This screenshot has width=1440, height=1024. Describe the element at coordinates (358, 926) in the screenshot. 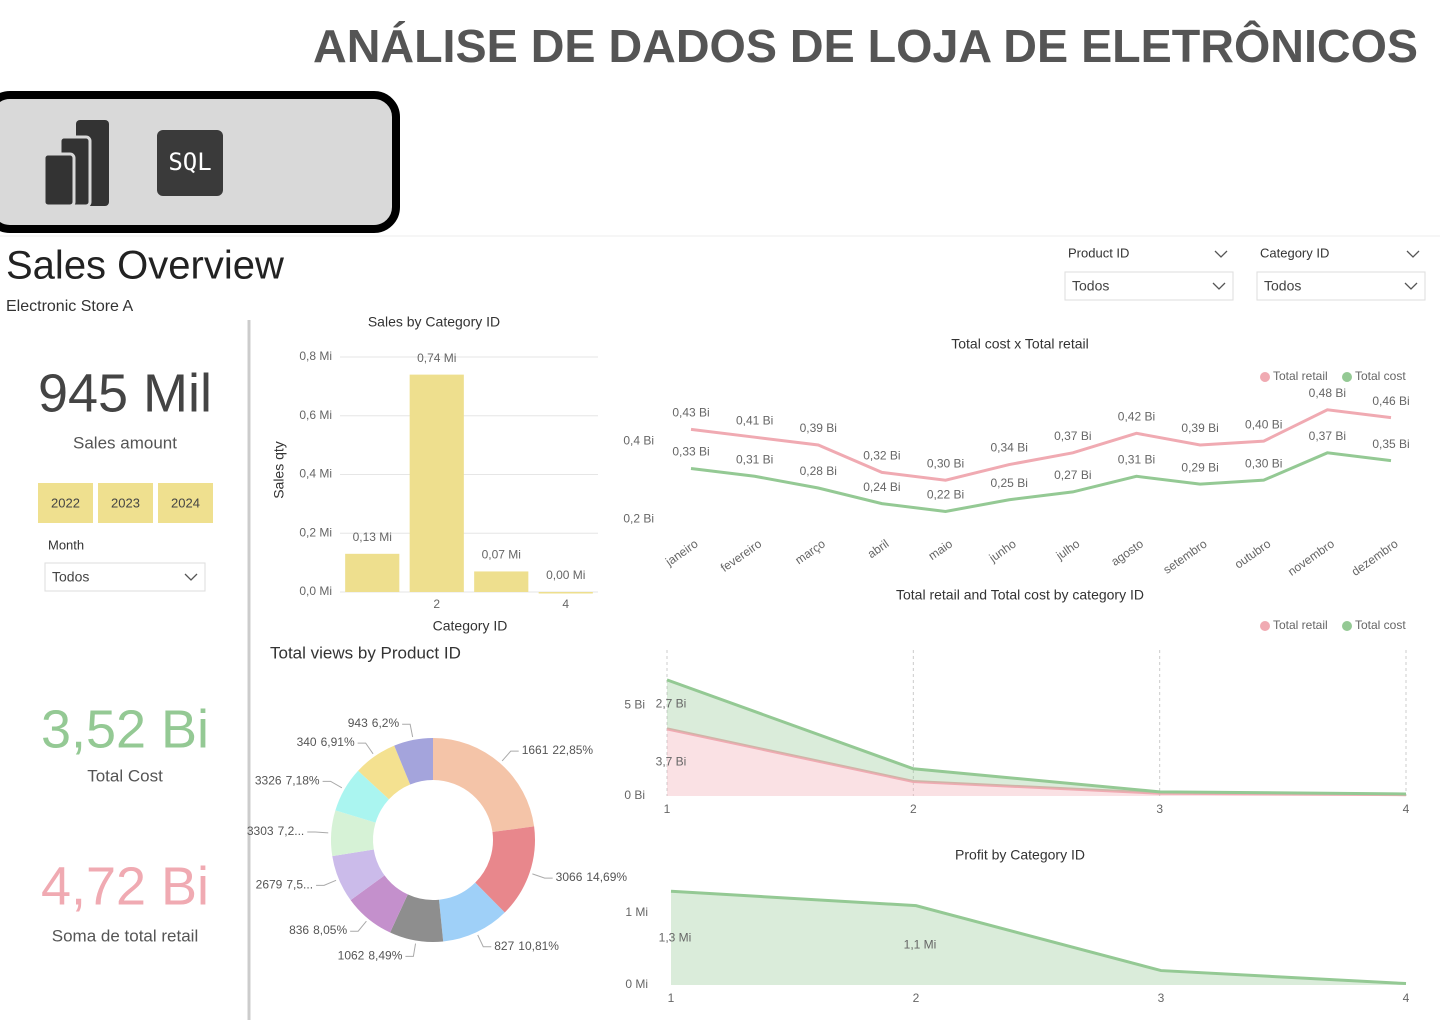

I see `leader-line` at that location.